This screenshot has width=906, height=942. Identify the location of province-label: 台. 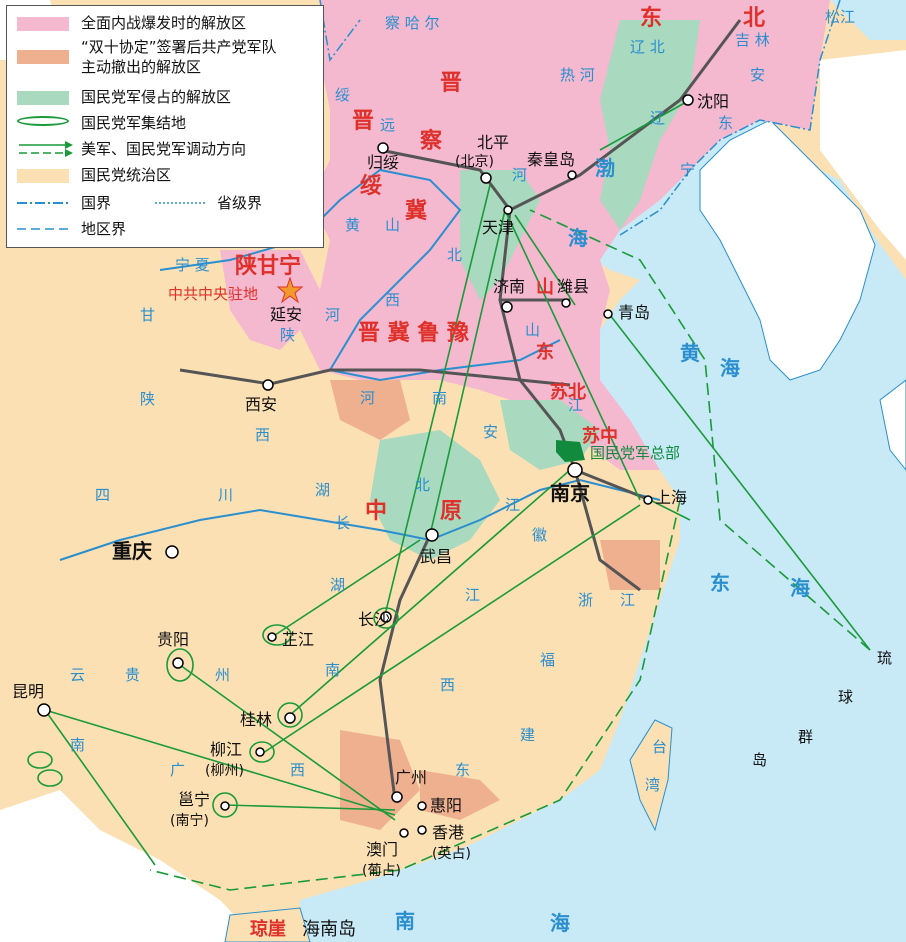
(659, 747).